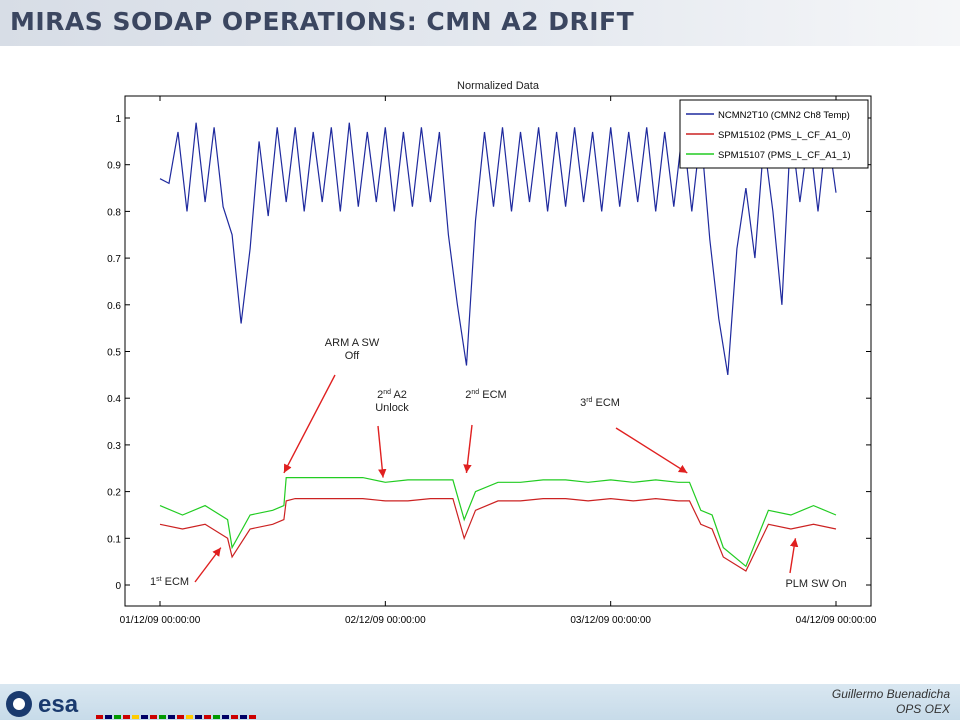 The width and height of the screenshot is (960, 720). What do you see at coordinates (352, 349) in the screenshot?
I see `annotation-label: ARM A SW Off` at bounding box center [352, 349].